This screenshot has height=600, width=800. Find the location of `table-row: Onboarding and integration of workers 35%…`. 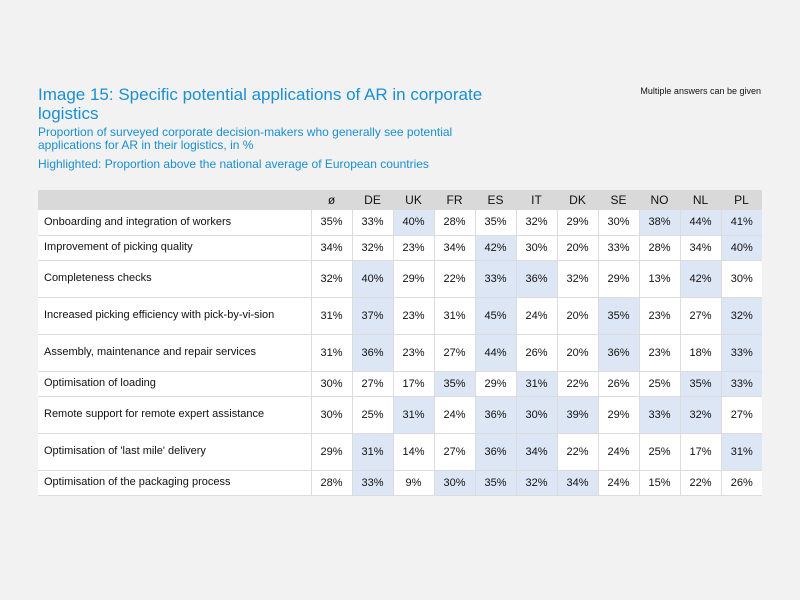

table-row: Onboarding and integration of workers 35%… is located at coordinates (400, 223).